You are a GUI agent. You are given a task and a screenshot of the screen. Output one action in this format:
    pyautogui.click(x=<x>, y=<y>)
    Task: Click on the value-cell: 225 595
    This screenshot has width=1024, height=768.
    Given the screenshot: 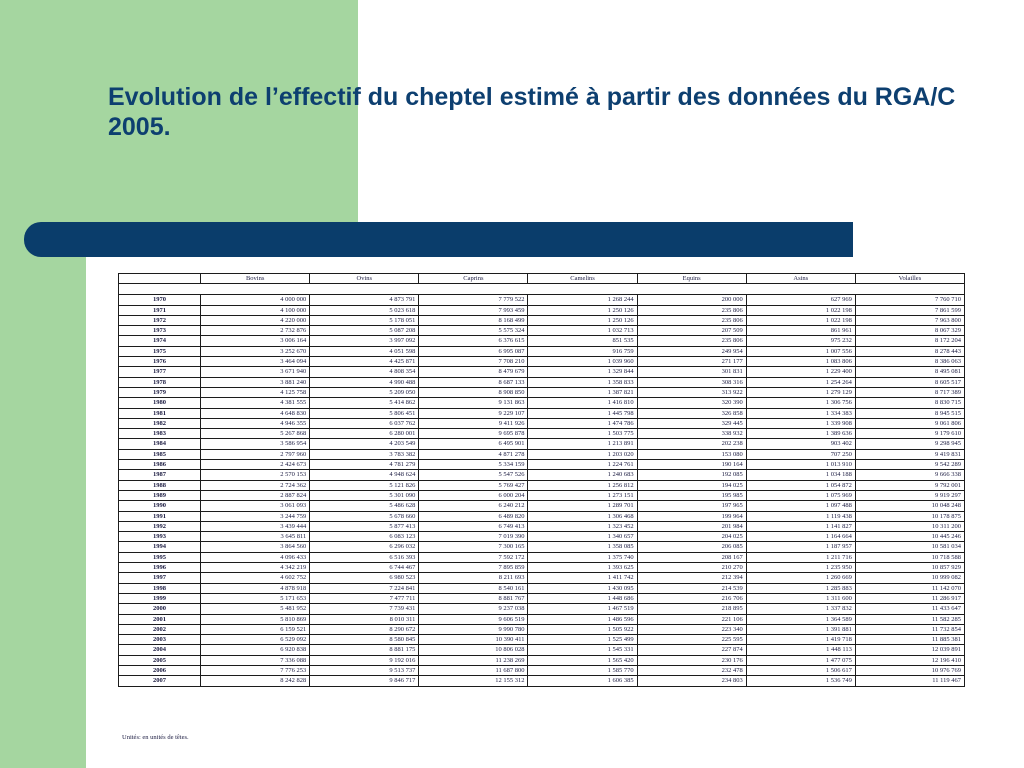 What is the action you would take?
    pyautogui.click(x=691, y=640)
    